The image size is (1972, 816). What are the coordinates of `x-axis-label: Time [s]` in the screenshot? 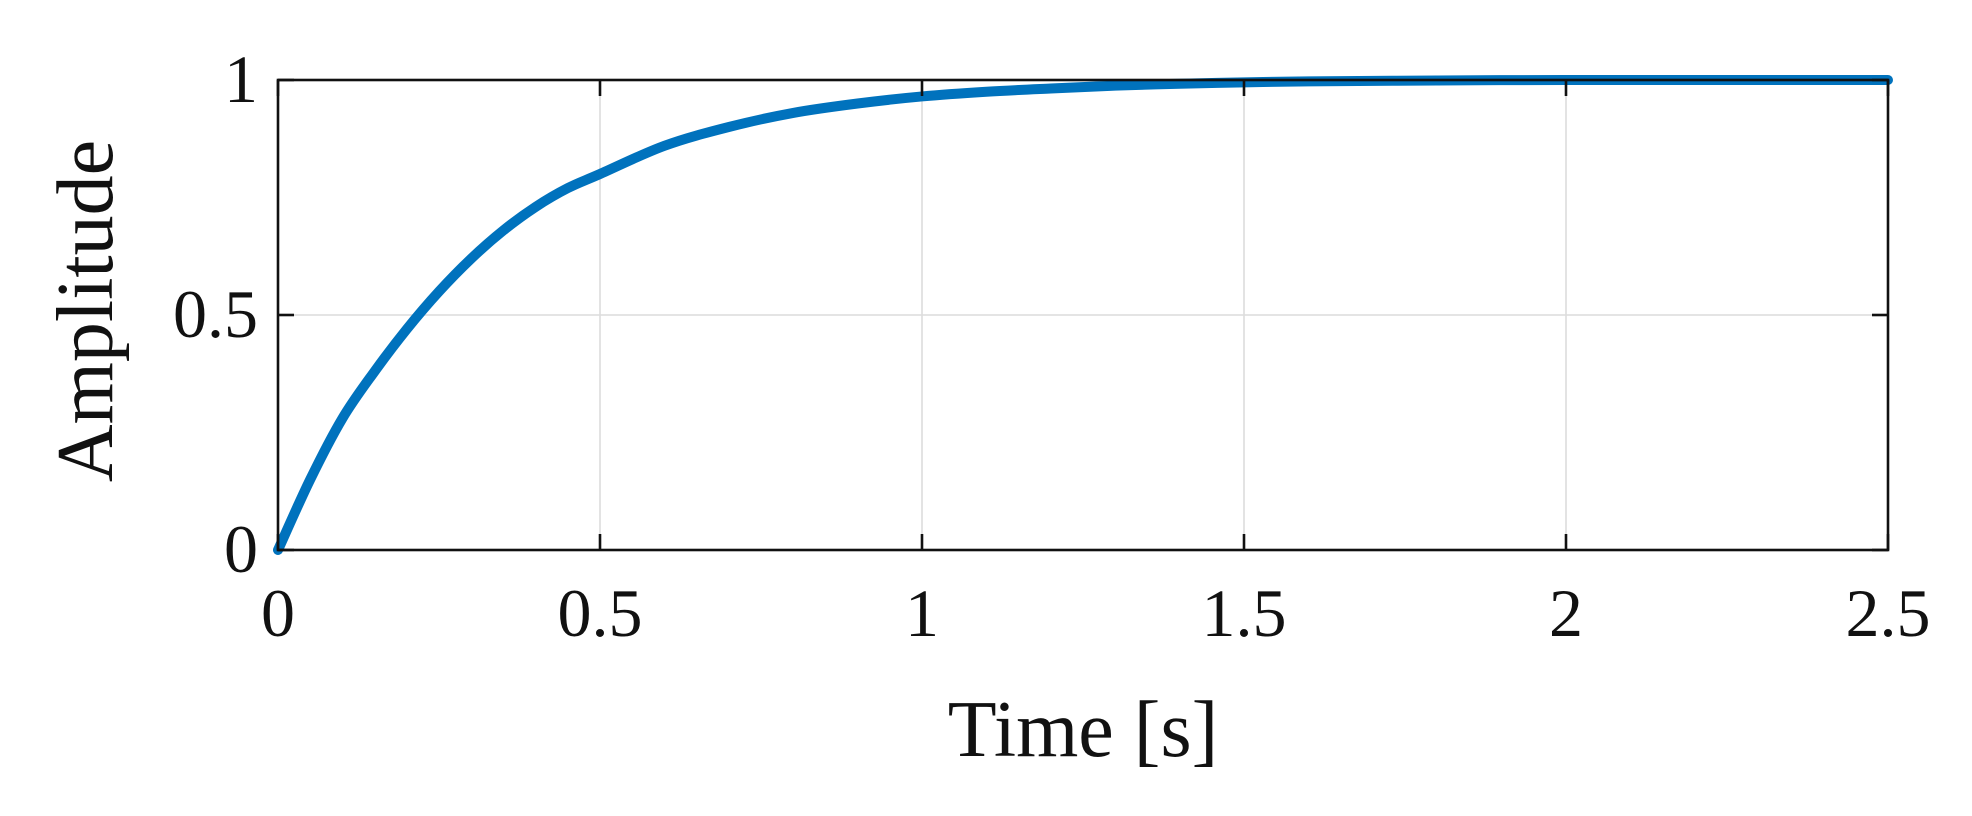 It's located at (1083, 730).